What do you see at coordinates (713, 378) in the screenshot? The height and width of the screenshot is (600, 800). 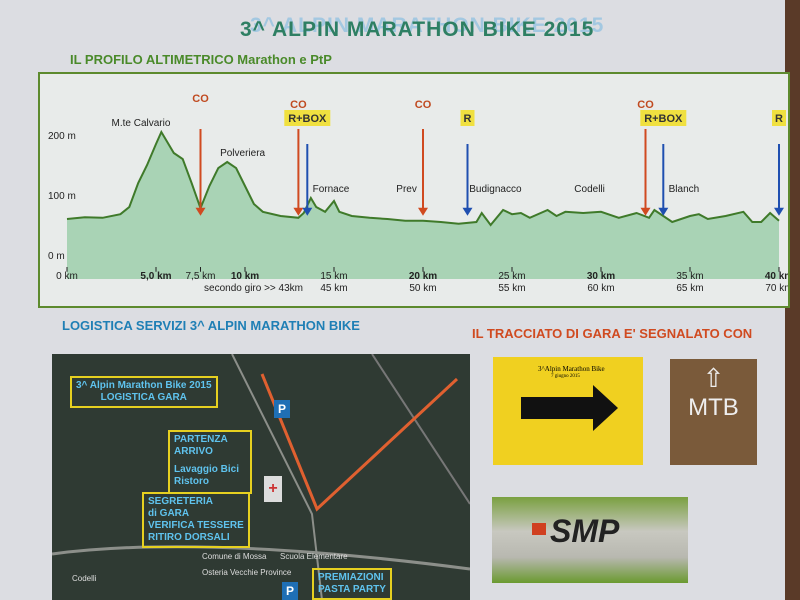 I see `arrow-up-icon: ⇧` at bounding box center [713, 378].